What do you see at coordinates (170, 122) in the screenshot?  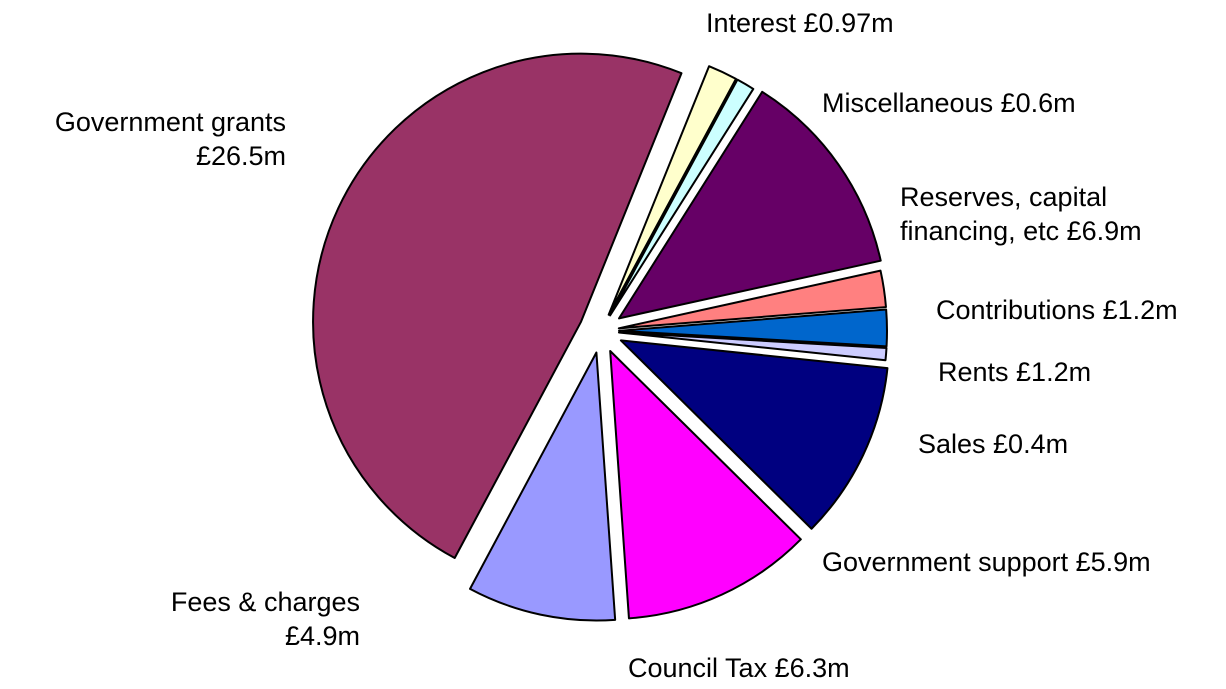 I see `label-govgrants-line1: Government grants` at bounding box center [170, 122].